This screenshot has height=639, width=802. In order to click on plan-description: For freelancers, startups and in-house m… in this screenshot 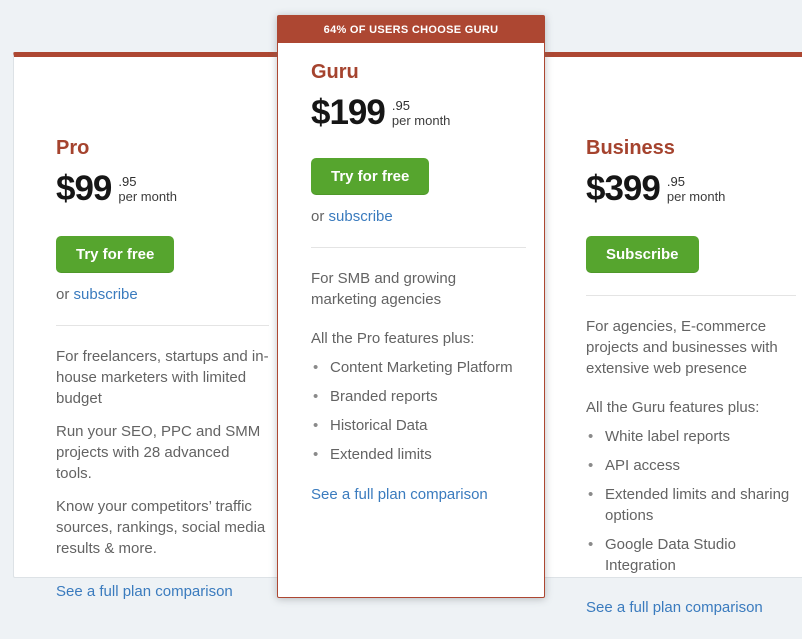, I will do `click(162, 377)`.